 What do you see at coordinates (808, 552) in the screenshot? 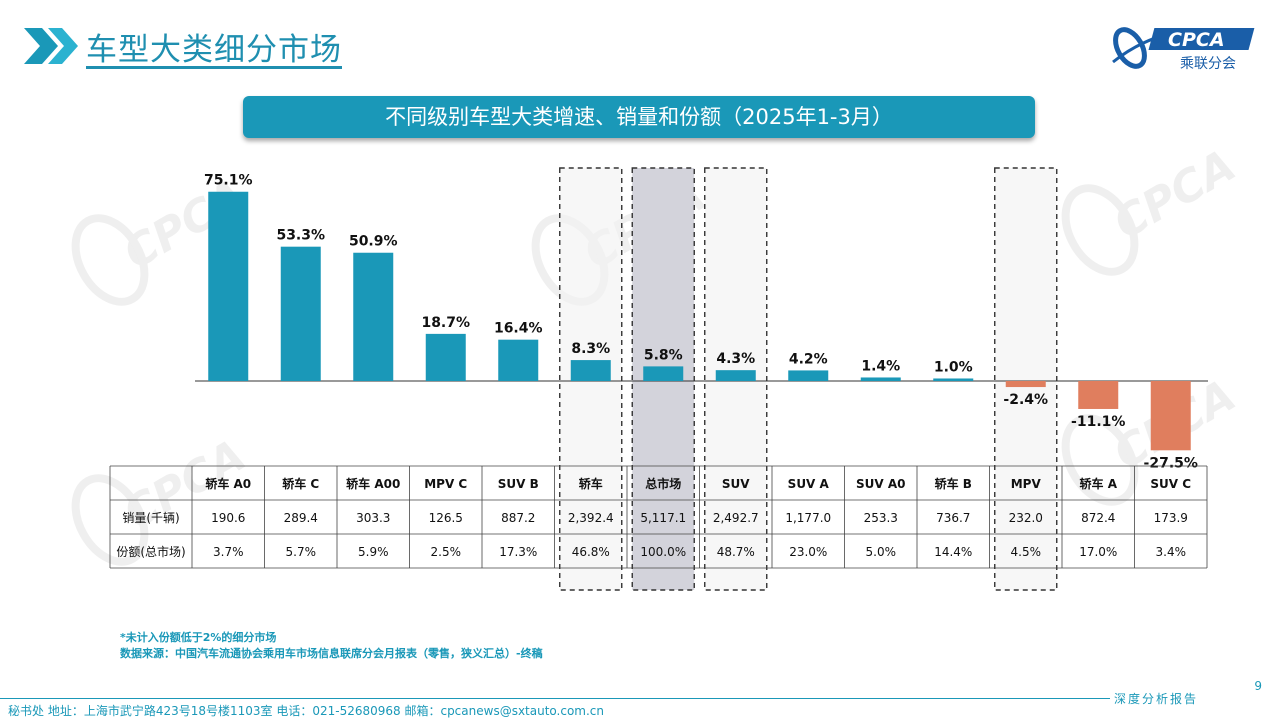
I see `table-cell-share: 23.0%` at bounding box center [808, 552].